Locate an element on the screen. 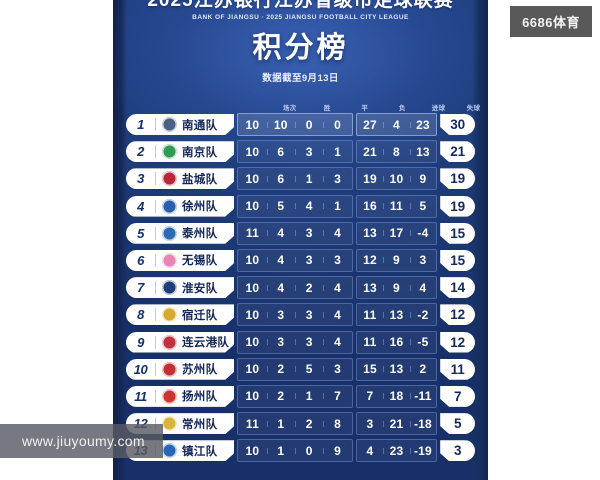 The width and height of the screenshot is (600, 480). table-row: 2 南京队 10 6 3 1 21 8 13 21 is located at coordinates (300, 151).